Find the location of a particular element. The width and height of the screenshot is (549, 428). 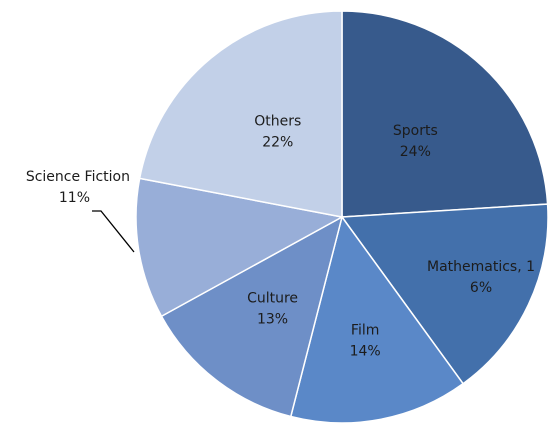

slice-label-sports: Sports is located at coordinates (415, 131).